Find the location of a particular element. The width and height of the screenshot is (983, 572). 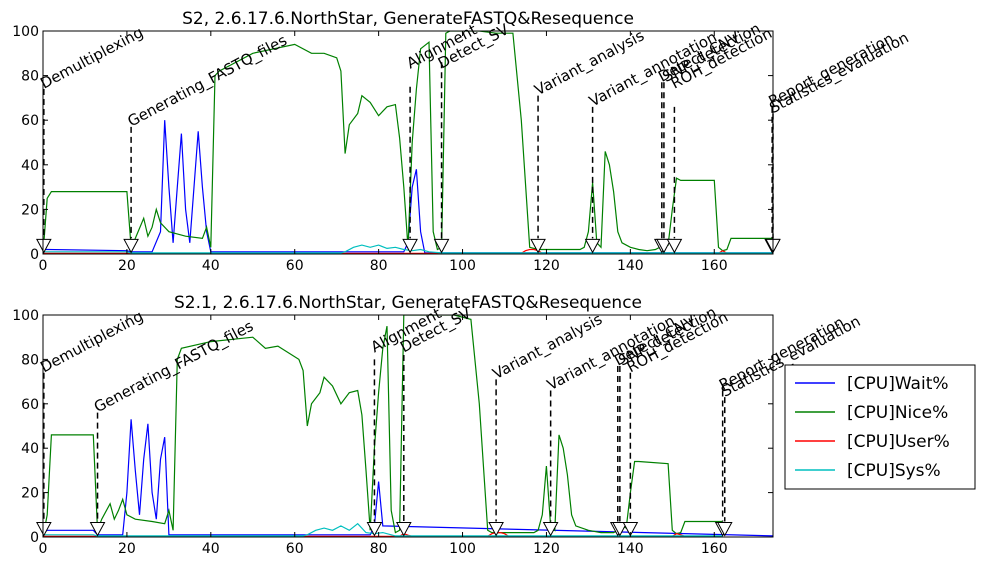

chart-2-xtick-label: 100 is located at coordinates (462, 549).